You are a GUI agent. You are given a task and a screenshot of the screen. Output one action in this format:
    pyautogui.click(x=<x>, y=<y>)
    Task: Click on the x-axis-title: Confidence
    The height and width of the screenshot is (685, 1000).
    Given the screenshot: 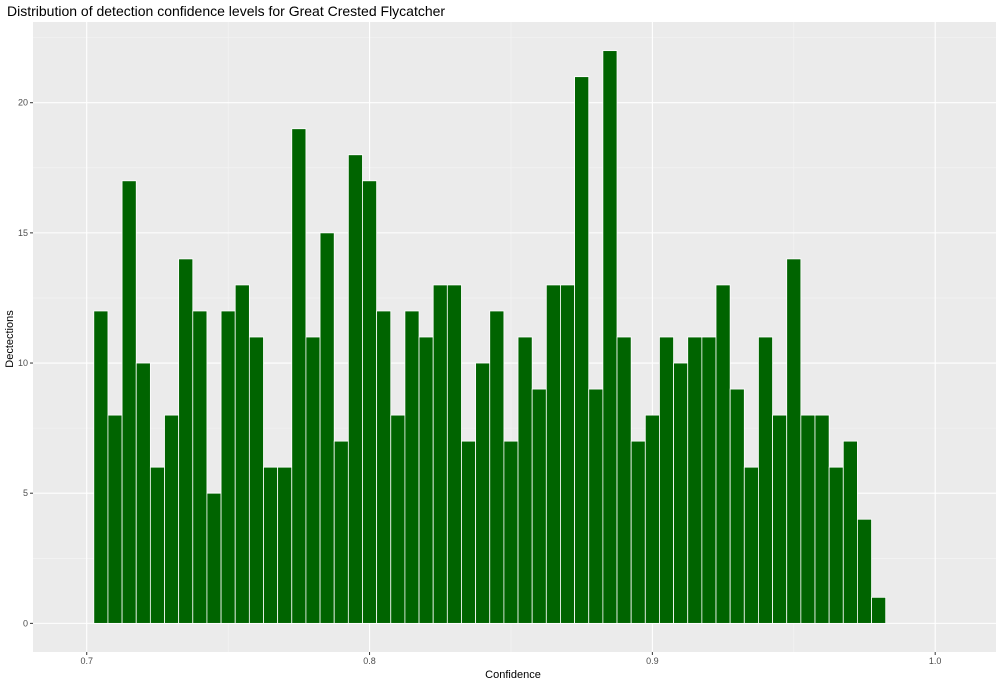 What is the action you would take?
    pyautogui.click(x=513, y=675)
    